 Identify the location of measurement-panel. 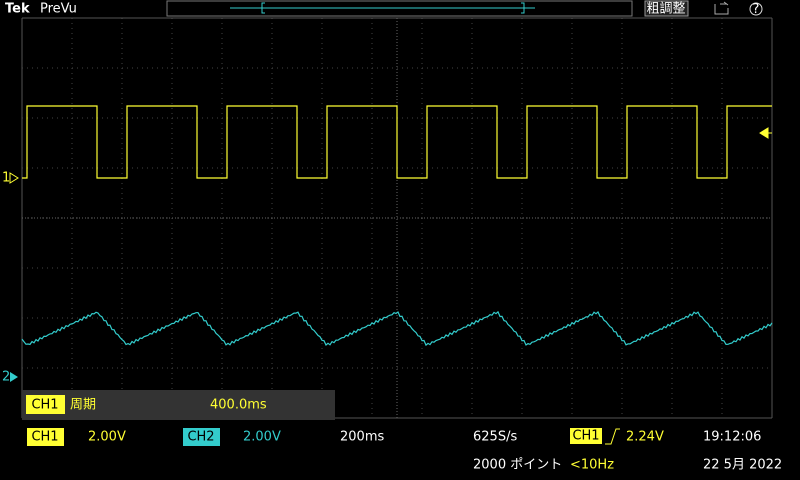
(178, 405).